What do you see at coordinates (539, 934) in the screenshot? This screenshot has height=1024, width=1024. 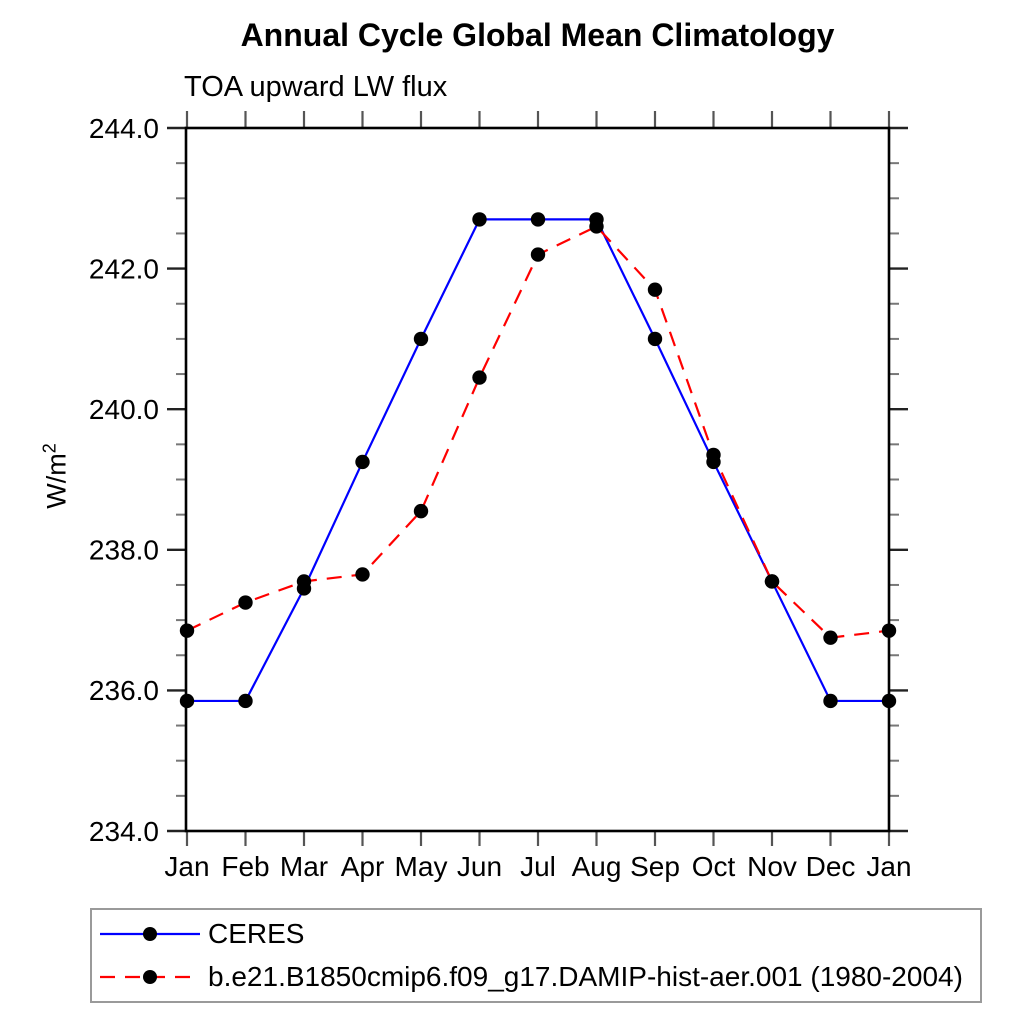 I see `legend-entry-ceres: CERES` at bounding box center [539, 934].